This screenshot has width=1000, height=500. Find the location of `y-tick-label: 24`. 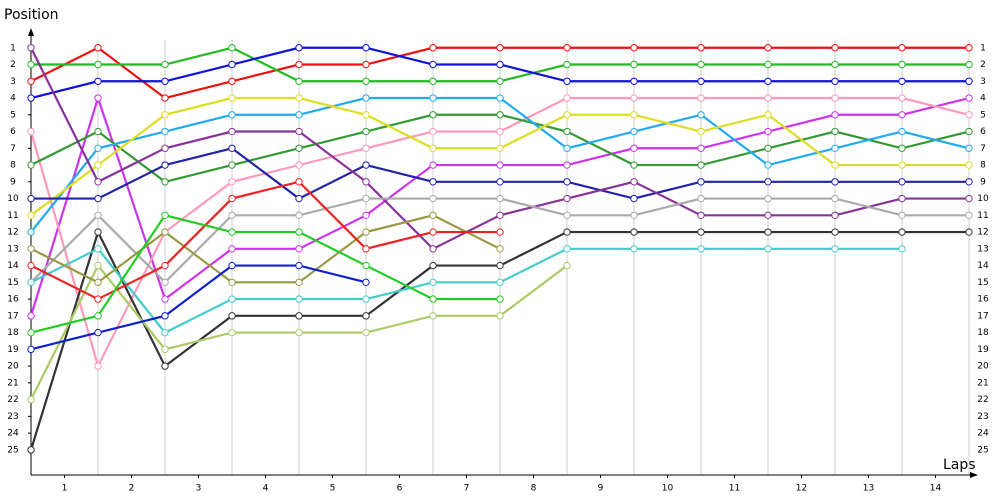

y-tick-label: 24 is located at coordinates (13, 434).